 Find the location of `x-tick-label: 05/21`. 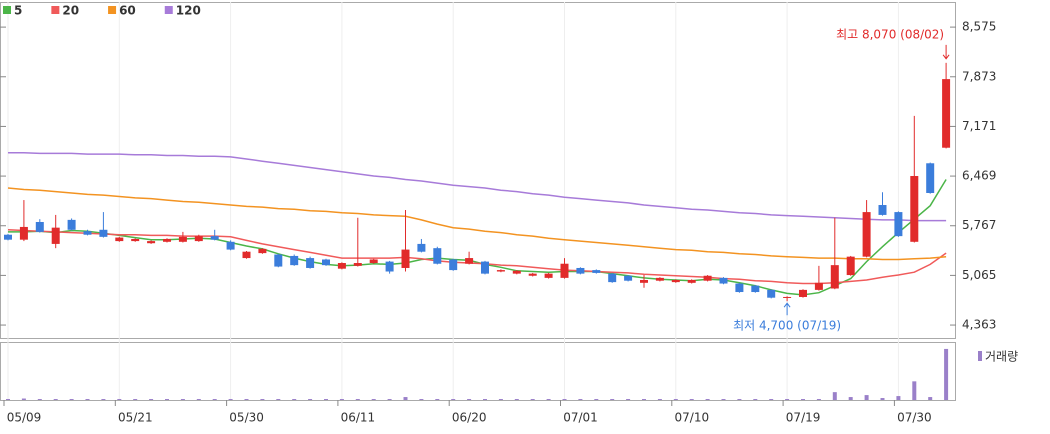

x-tick-label: 05/21 is located at coordinates (135, 418).